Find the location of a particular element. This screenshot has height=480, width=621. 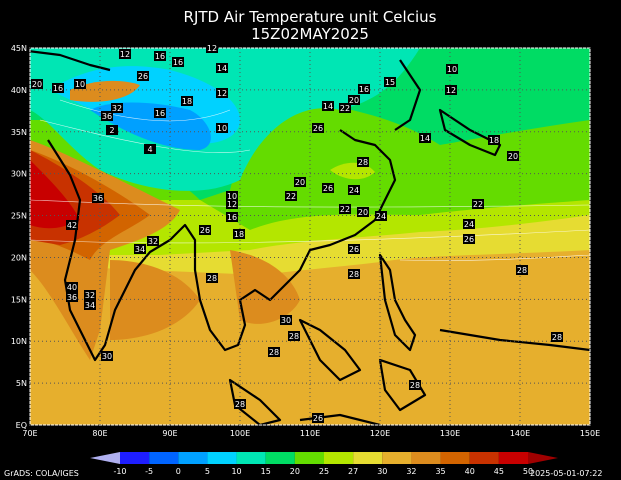

colorbar-label: 10 is located at coordinates (236, 471).